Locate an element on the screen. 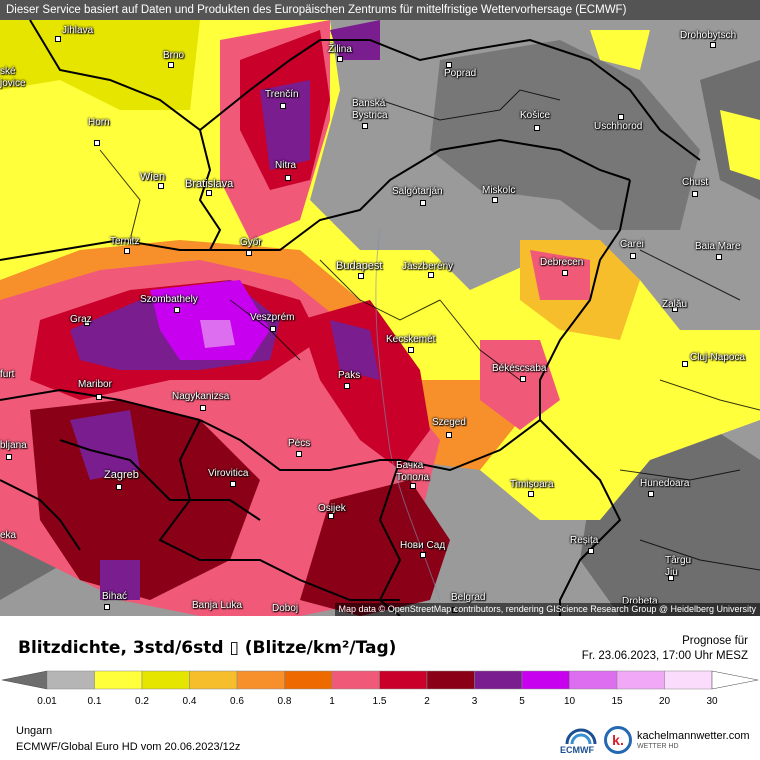  city-label-kecskemet: Kecskemét is located at coordinates (411, 339).